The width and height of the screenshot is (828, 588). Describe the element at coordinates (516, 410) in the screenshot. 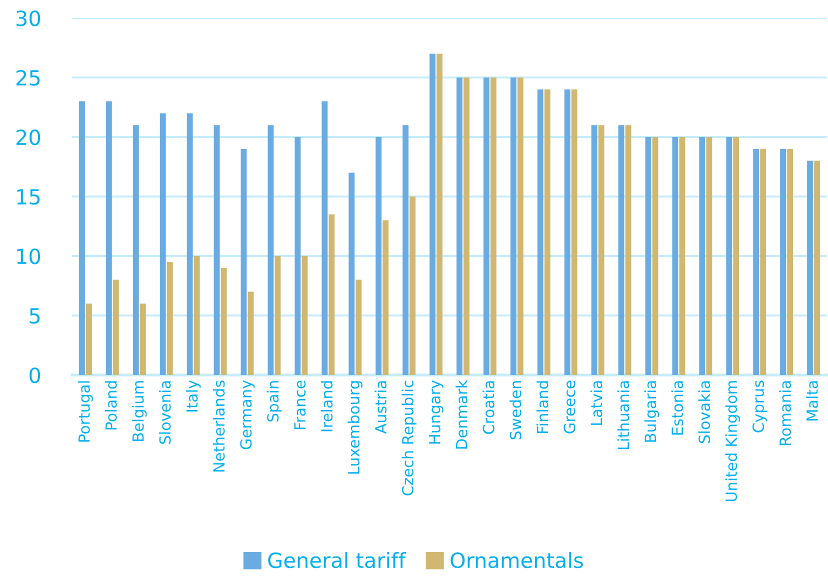

I see `x-tick-label: Sweden` at that location.